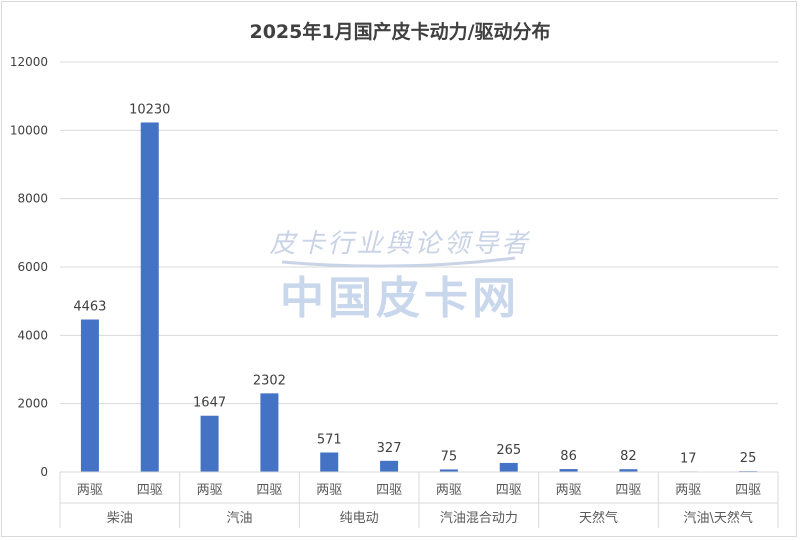 This screenshot has height=540, width=800. What do you see at coordinates (32, 267) in the screenshot?
I see `y-tick-label: 6000` at bounding box center [32, 267].